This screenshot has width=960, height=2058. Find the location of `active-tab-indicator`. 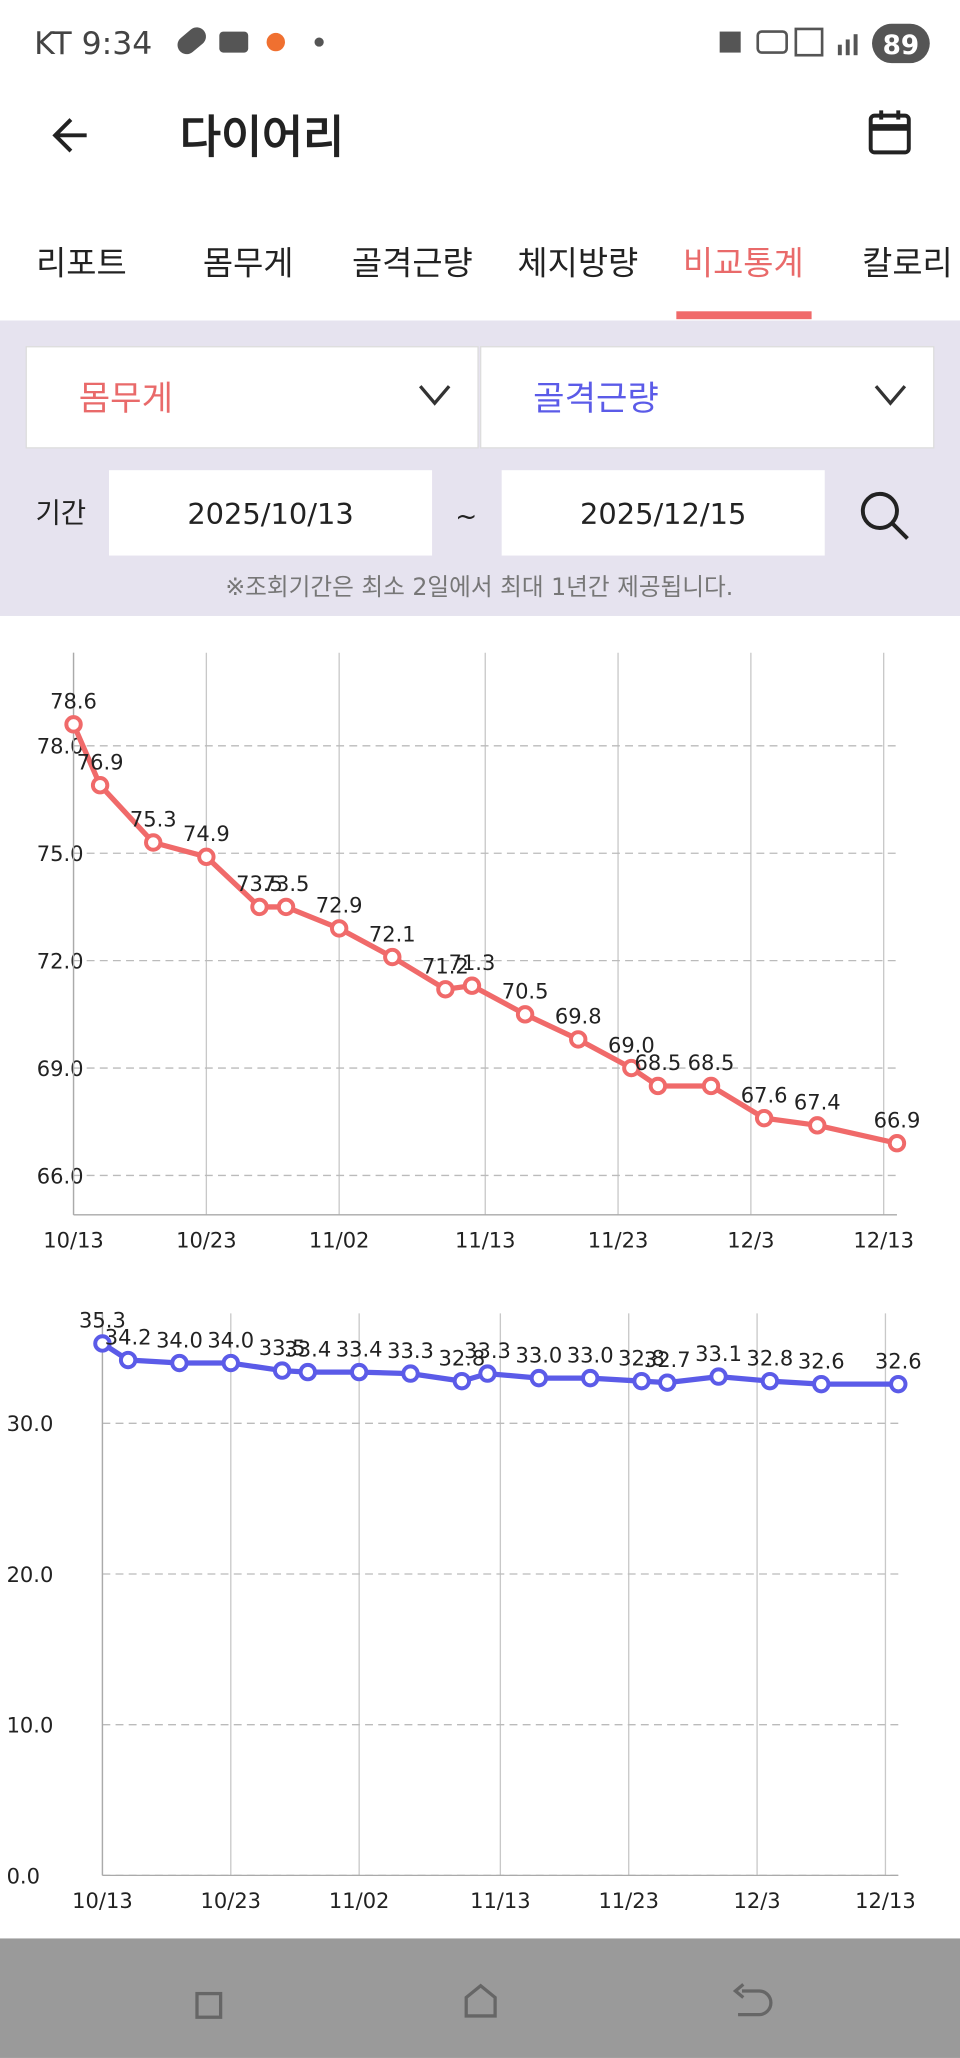

active-tab-indicator is located at coordinates (744, 315).